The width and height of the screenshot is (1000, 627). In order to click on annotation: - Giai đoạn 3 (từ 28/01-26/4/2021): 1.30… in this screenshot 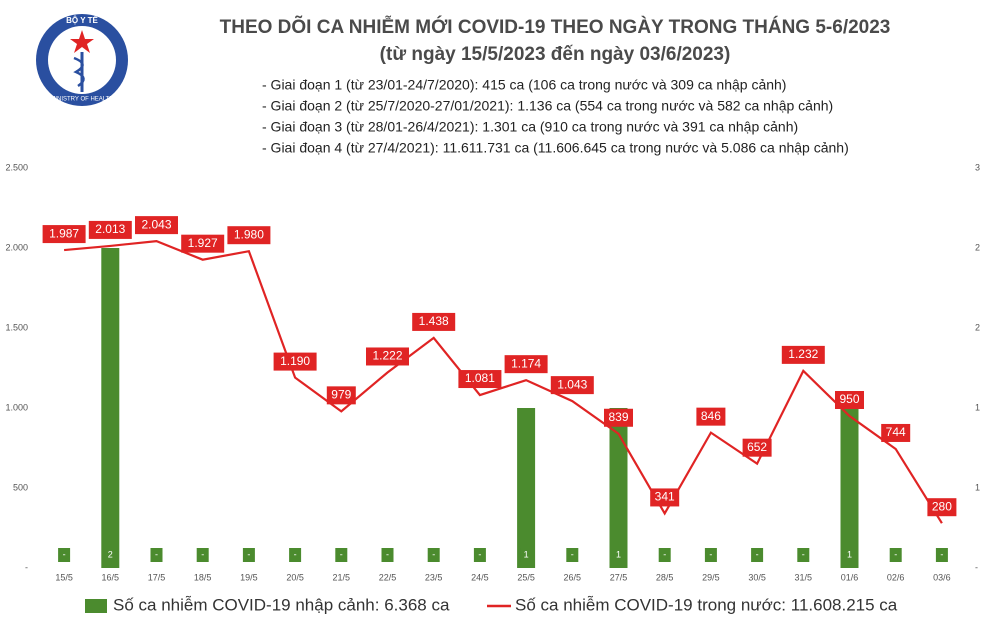, I will do `click(530, 127)`.